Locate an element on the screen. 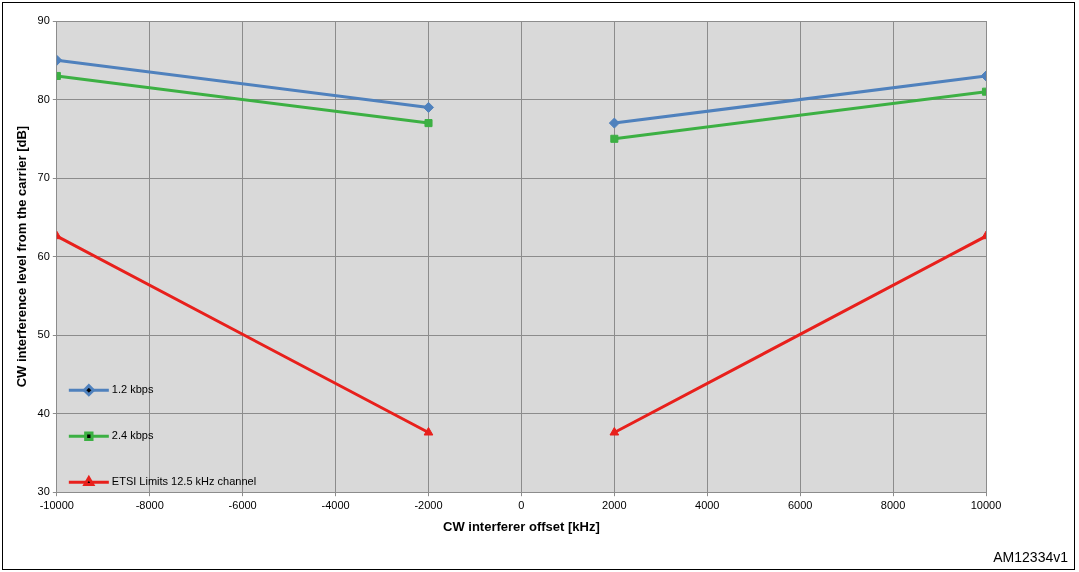 Image resolution: width=1079 pixels, height=572 pixels. x-tick-label: 2000 is located at coordinates (614, 504).